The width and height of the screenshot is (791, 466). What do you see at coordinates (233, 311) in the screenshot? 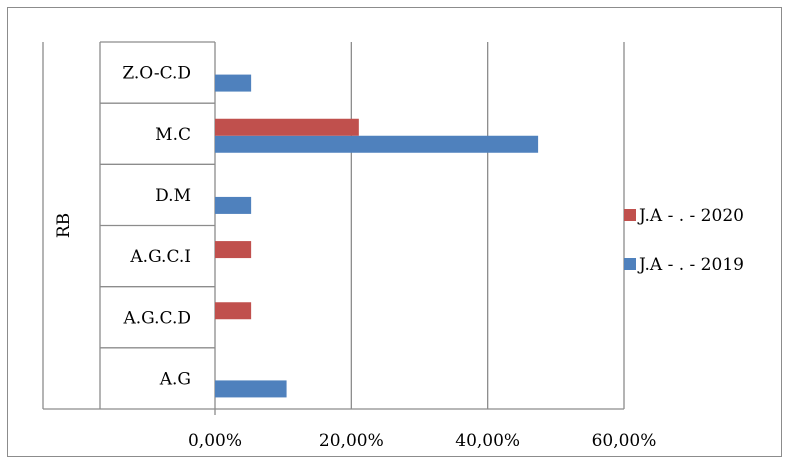
I see `bar-s2020-agcd` at bounding box center [233, 311].